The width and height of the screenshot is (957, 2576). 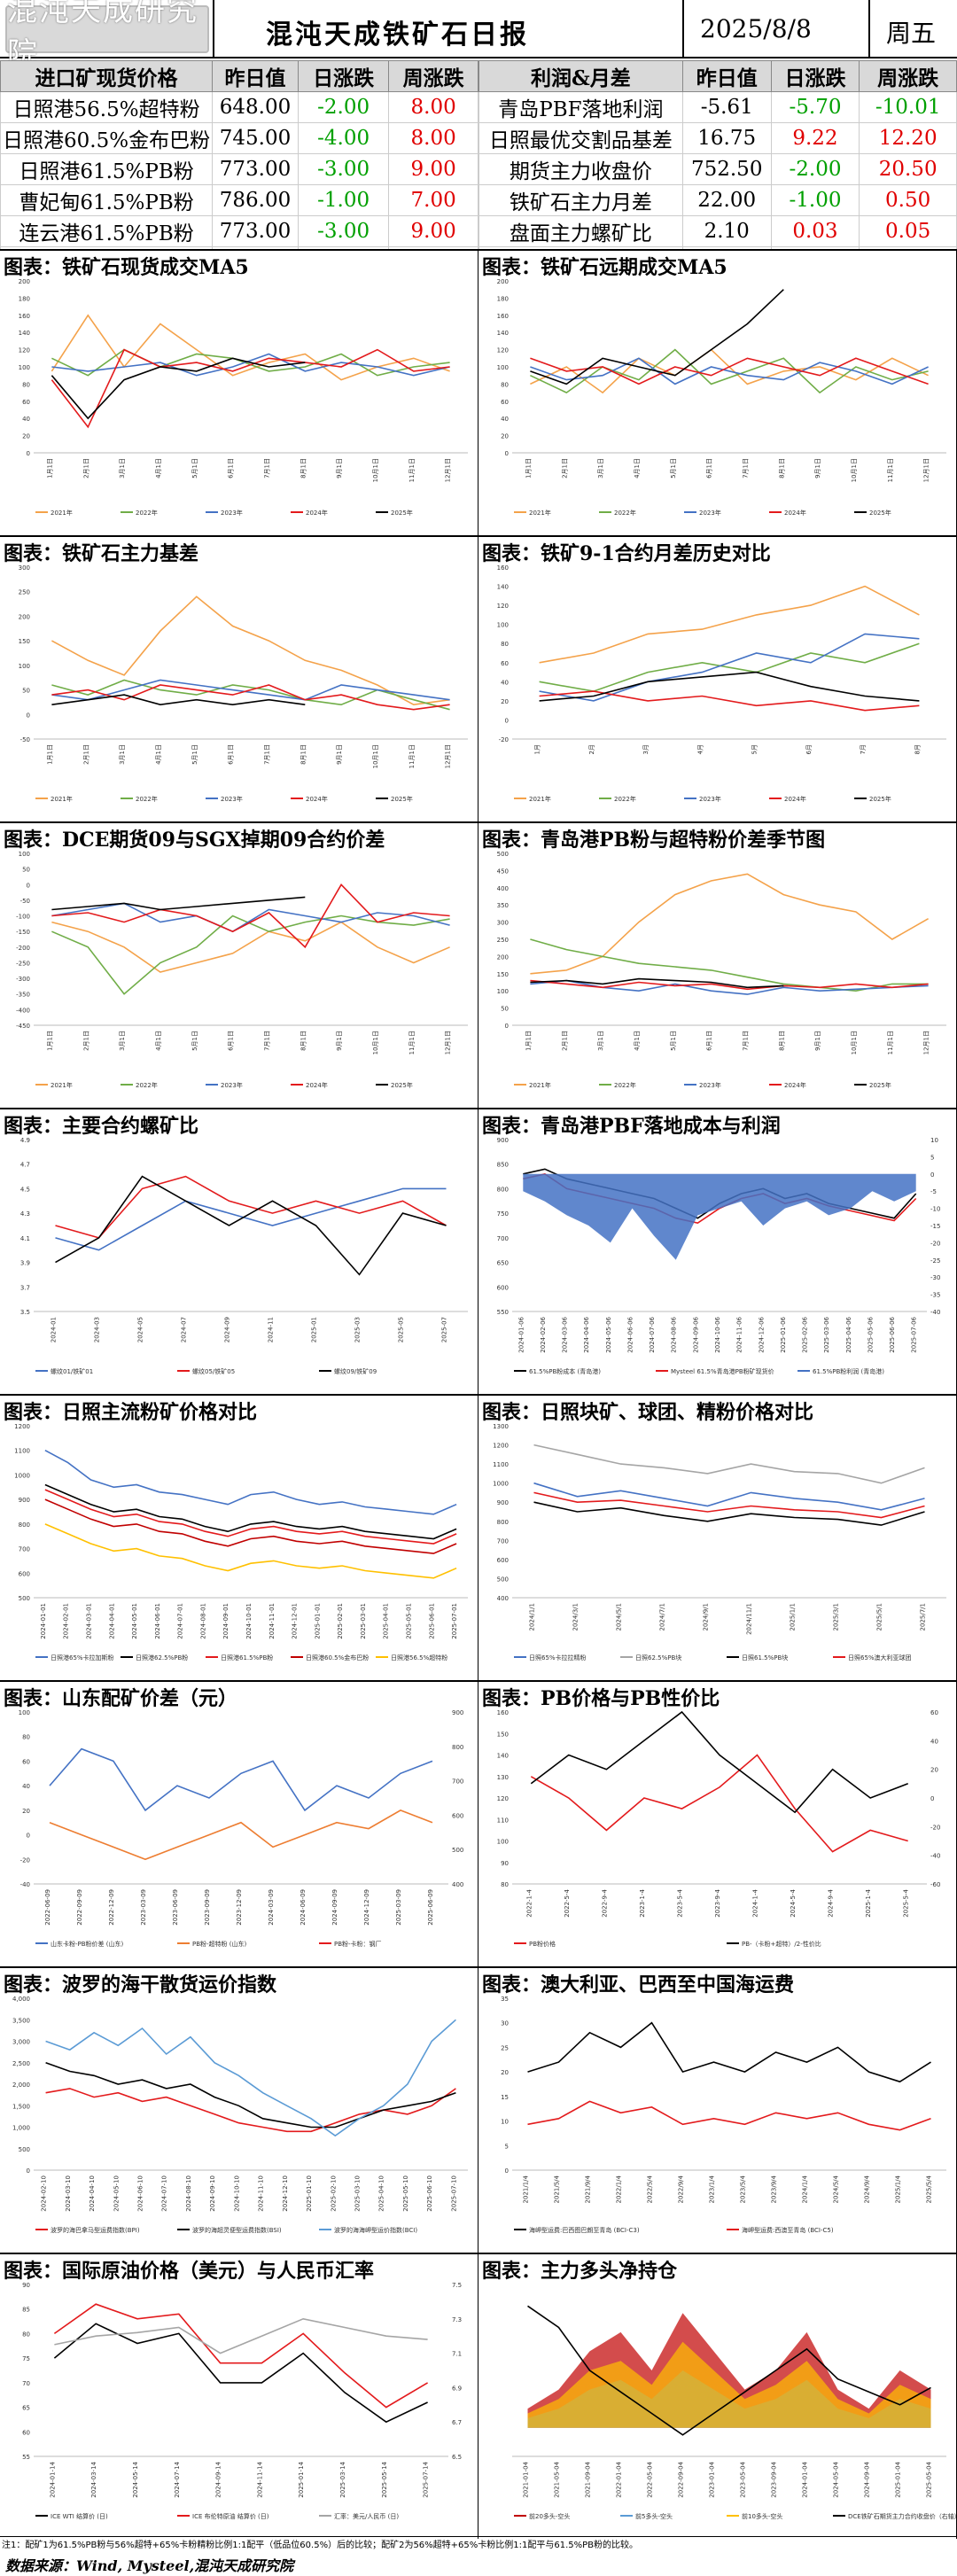 I want to click on y2-tick-label: -40, so click(x=935, y=1857).